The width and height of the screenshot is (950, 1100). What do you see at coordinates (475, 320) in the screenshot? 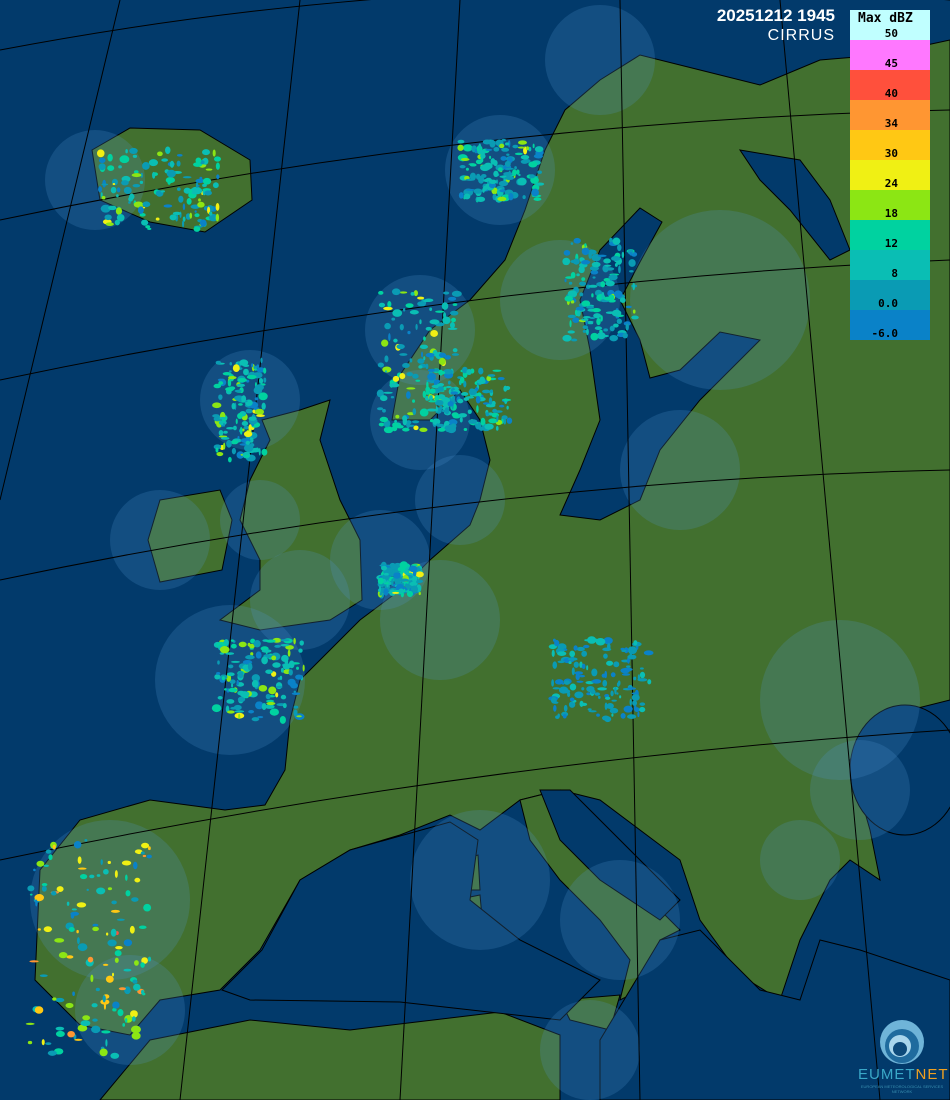
I see `latitude-line` at bounding box center [475, 320].